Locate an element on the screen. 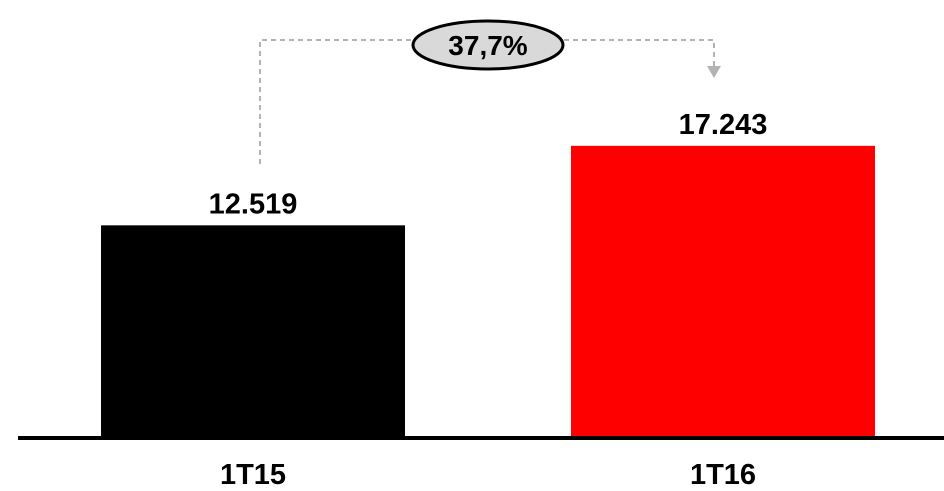 The height and width of the screenshot is (491, 944). growth-badge is located at coordinates (488, 45).